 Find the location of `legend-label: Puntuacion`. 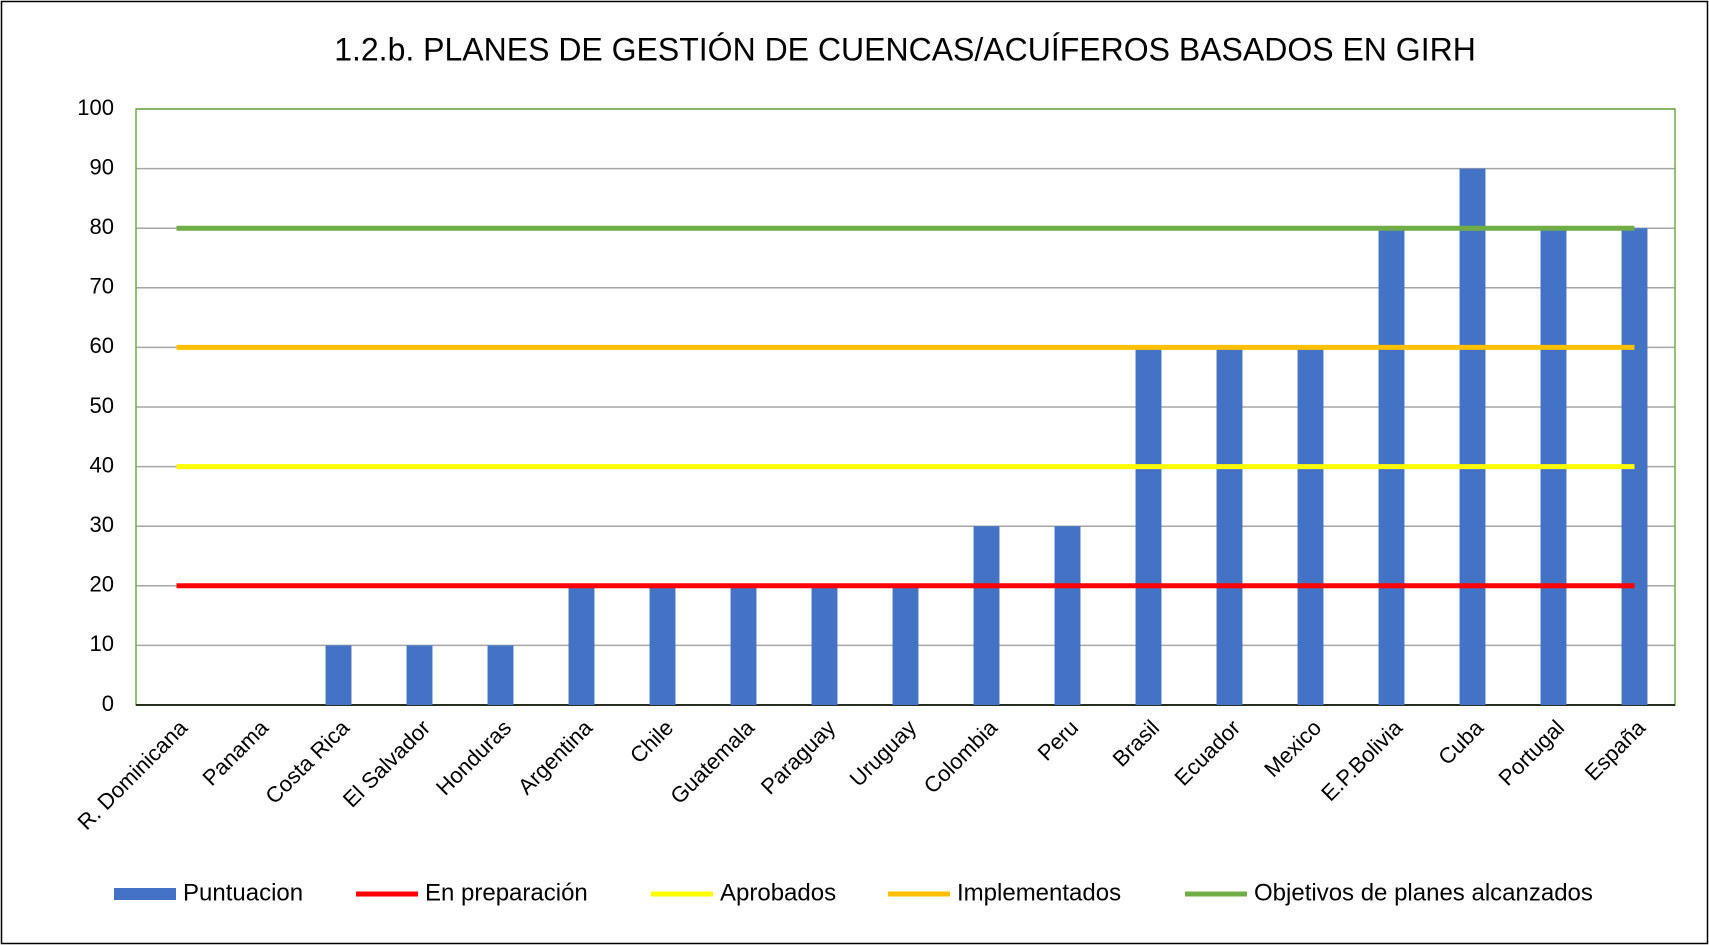

legend-label: Puntuacion is located at coordinates (243, 892).